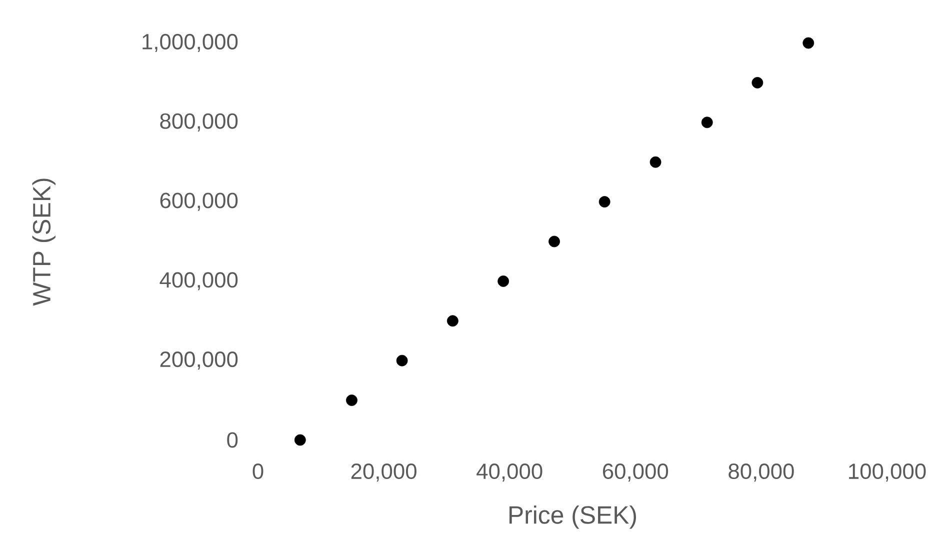  What do you see at coordinates (199, 281) in the screenshot?
I see `y-tick-label: 400,000` at bounding box center [199, 281].